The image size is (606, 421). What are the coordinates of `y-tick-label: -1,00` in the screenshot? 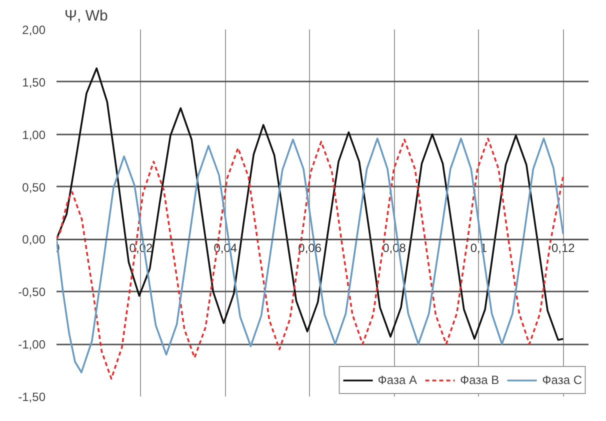 It's located at (32, 345).